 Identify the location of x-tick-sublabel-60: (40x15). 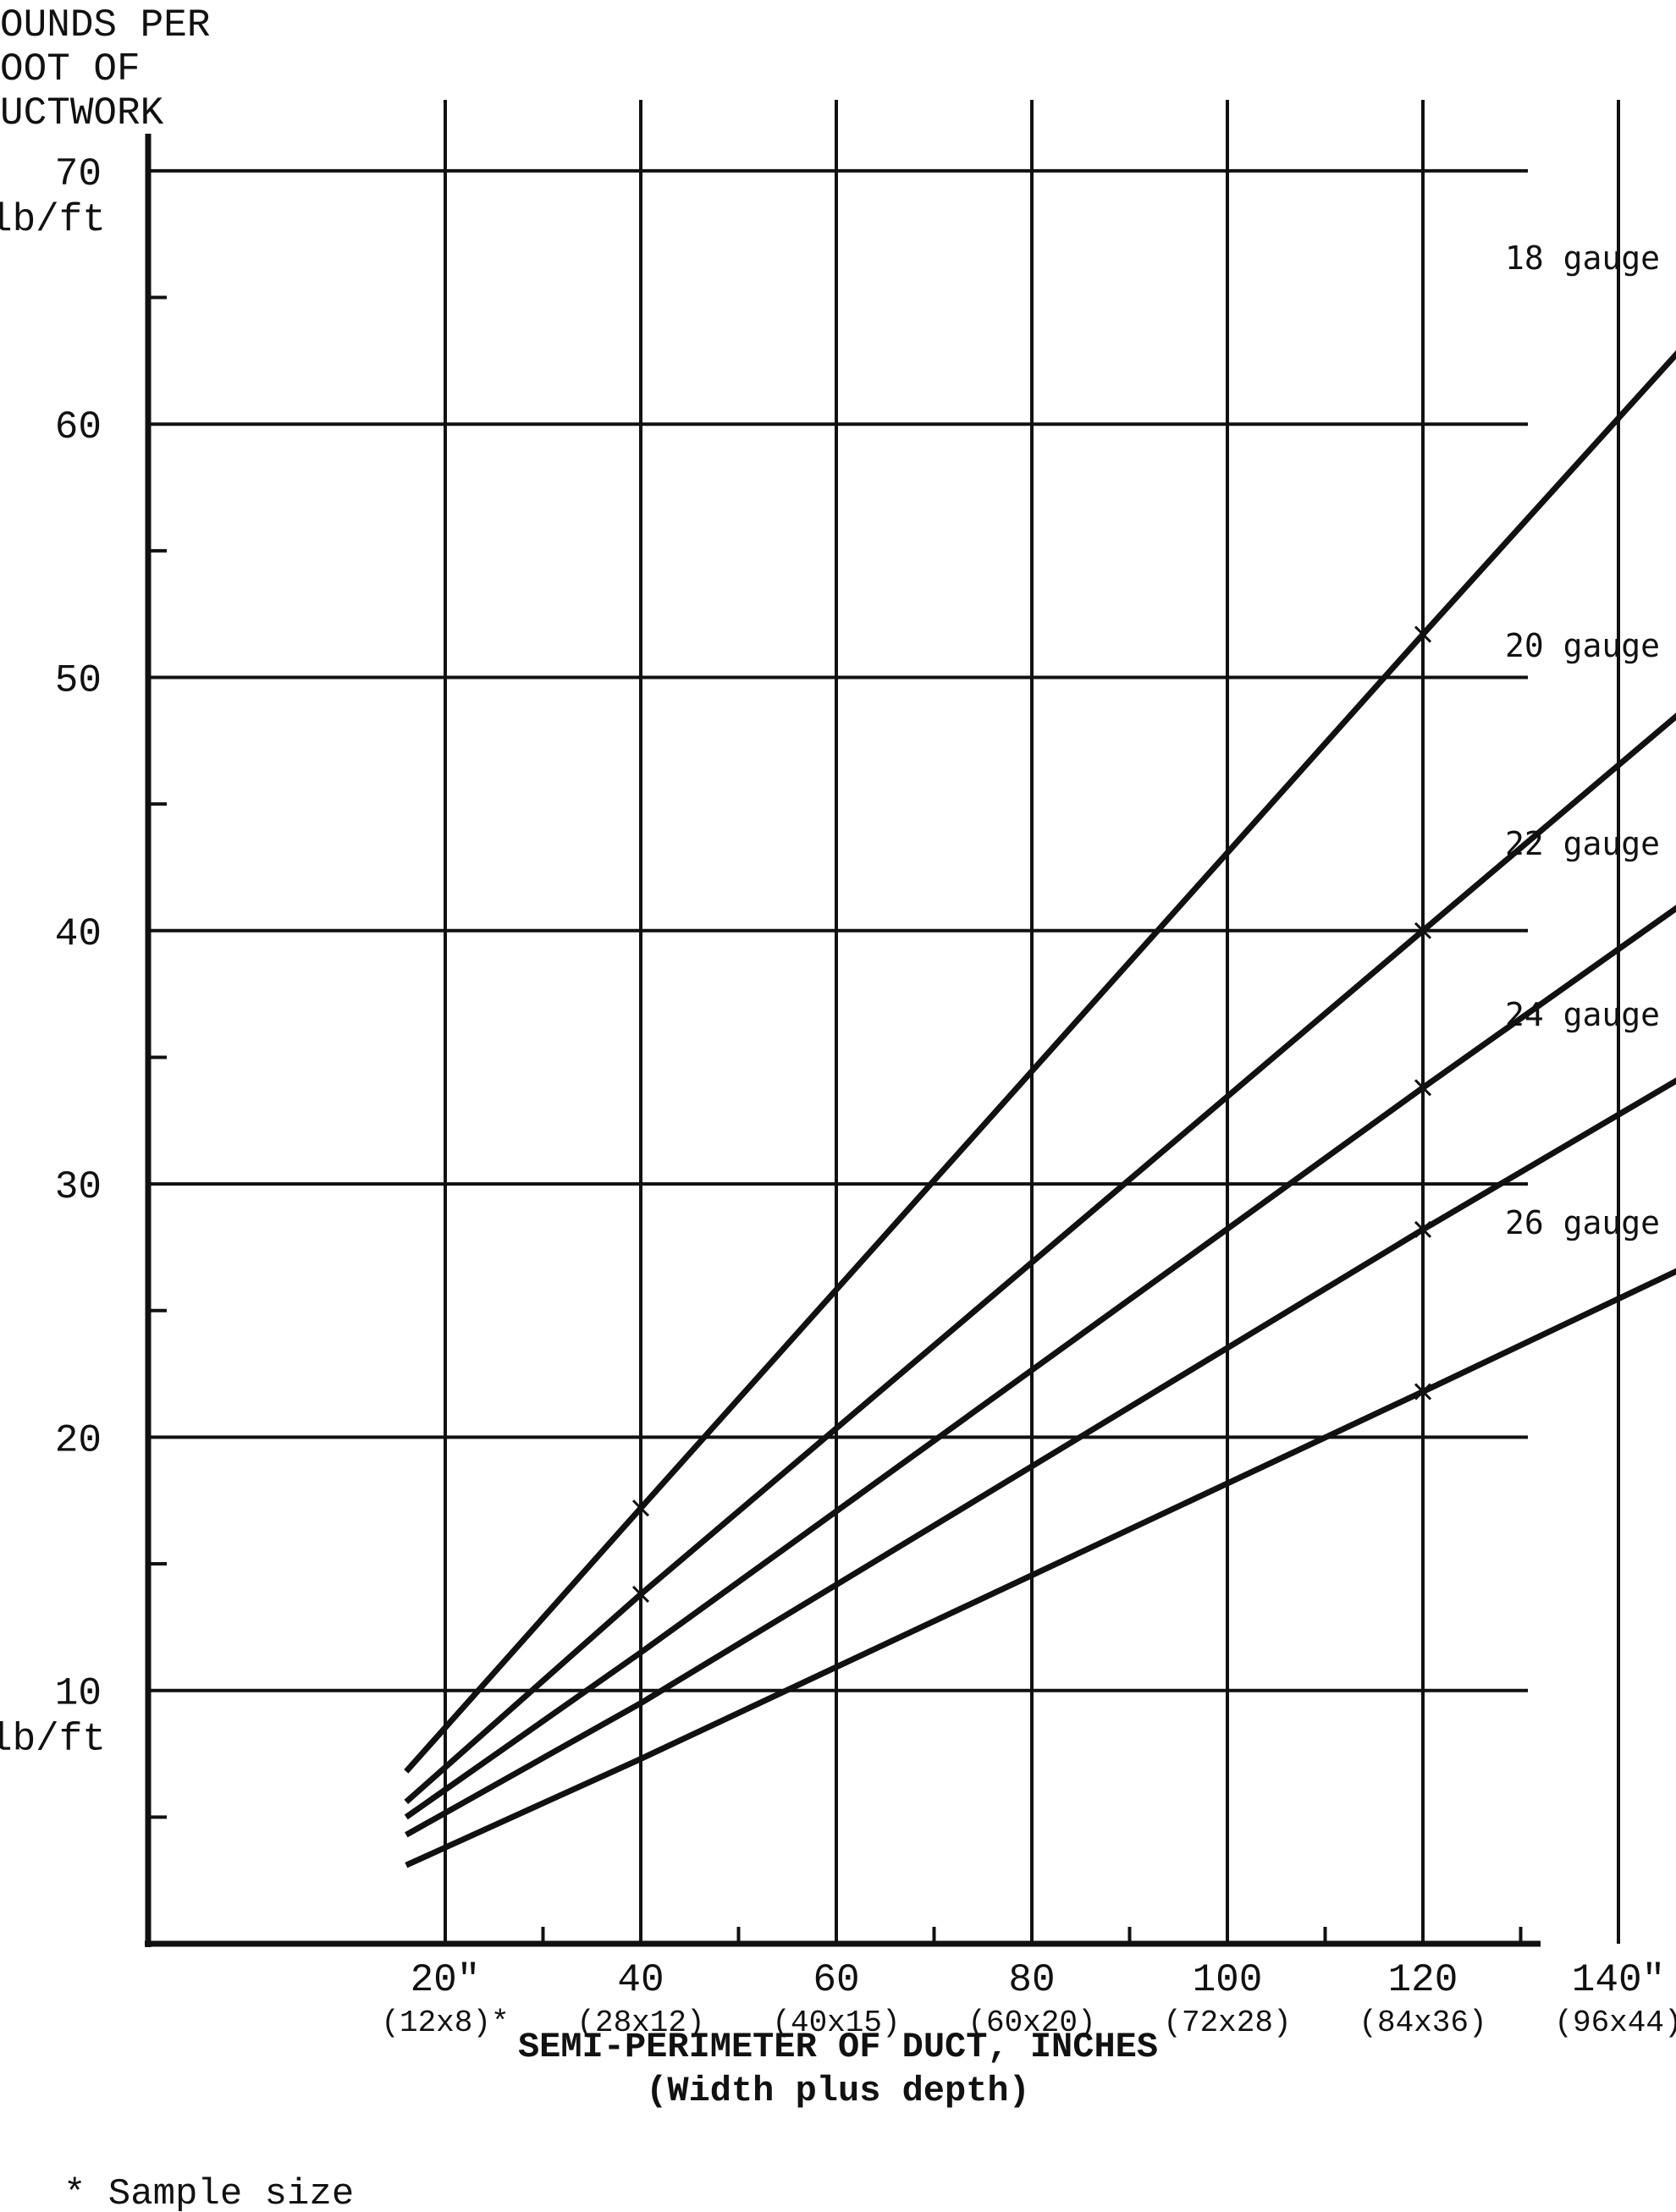
(836, 2023).